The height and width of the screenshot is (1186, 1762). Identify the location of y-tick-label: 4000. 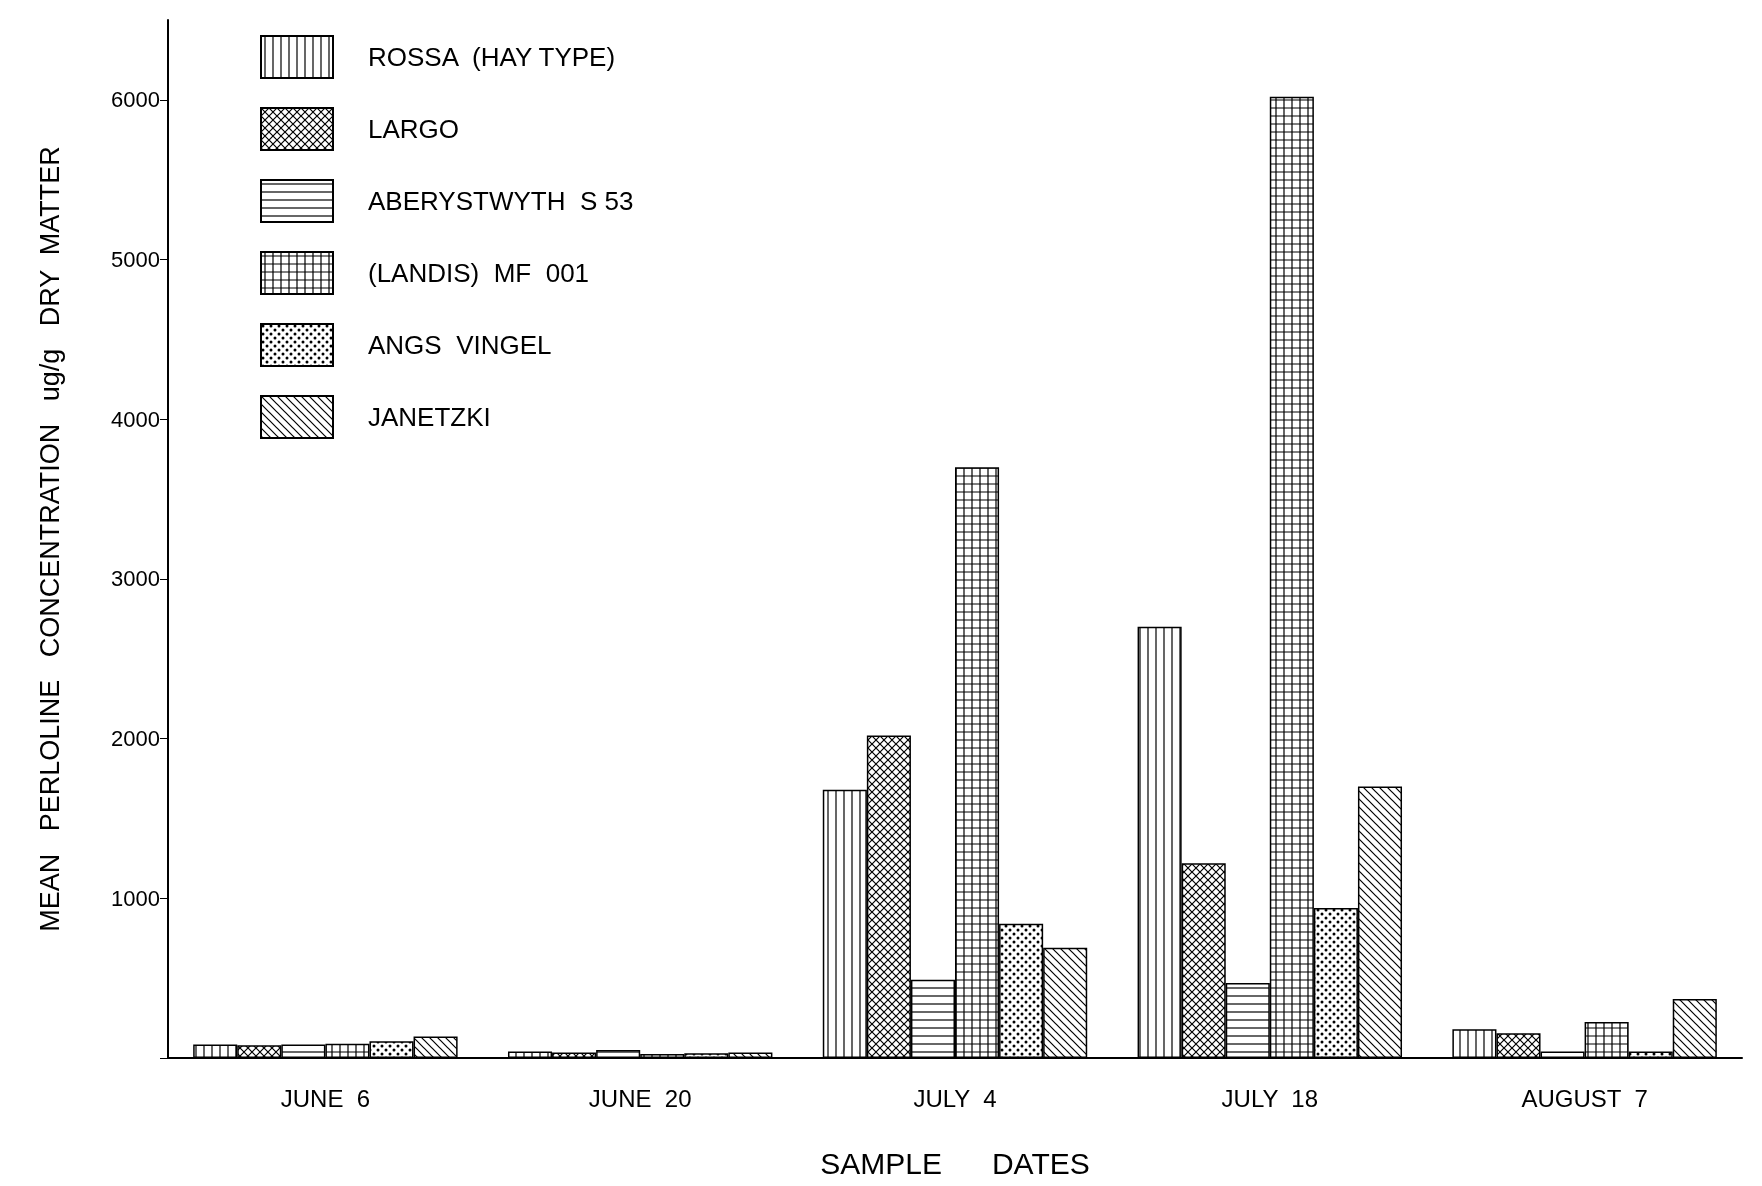
(135, 419).